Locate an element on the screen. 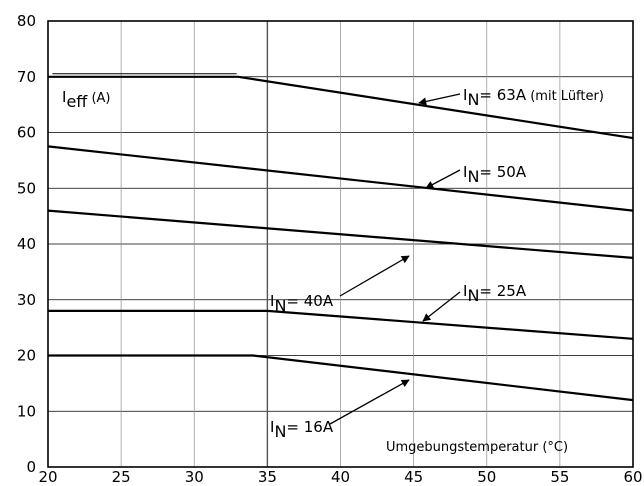 The image size is (644, 486). series-annotation: IN= 25A is located at coordinates (495, 293).